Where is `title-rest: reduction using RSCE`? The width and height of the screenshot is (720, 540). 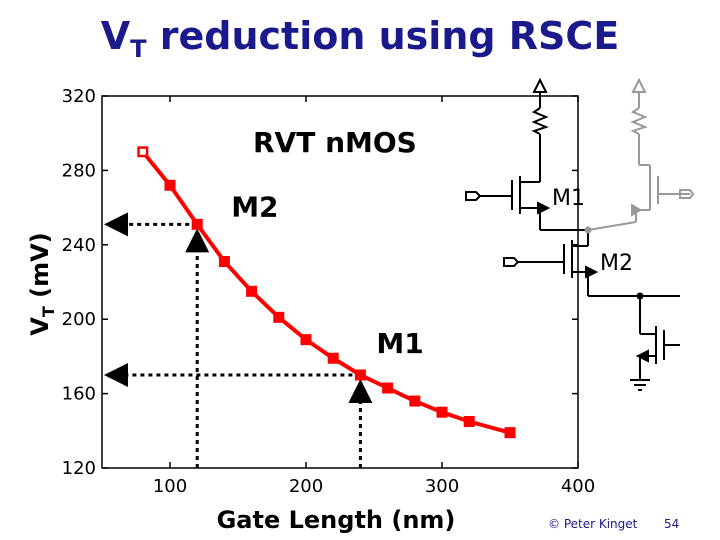 title-rest: reduction using RSCE is located at coordinates (383, 36).